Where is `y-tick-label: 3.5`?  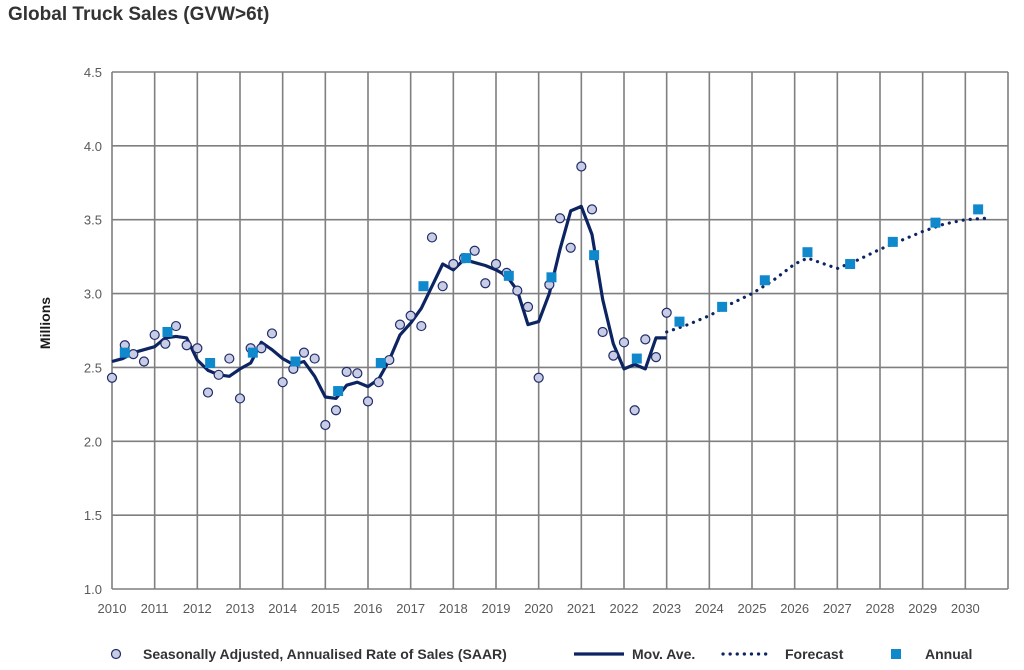
y-tick-label: 3.5 is located at coordinates (93, 220).